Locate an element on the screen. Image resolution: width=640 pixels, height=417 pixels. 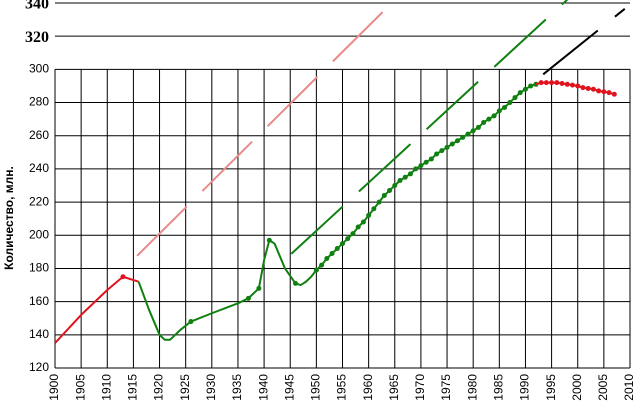
x-tick-label: 1940 is located at coordinates (263, 387).